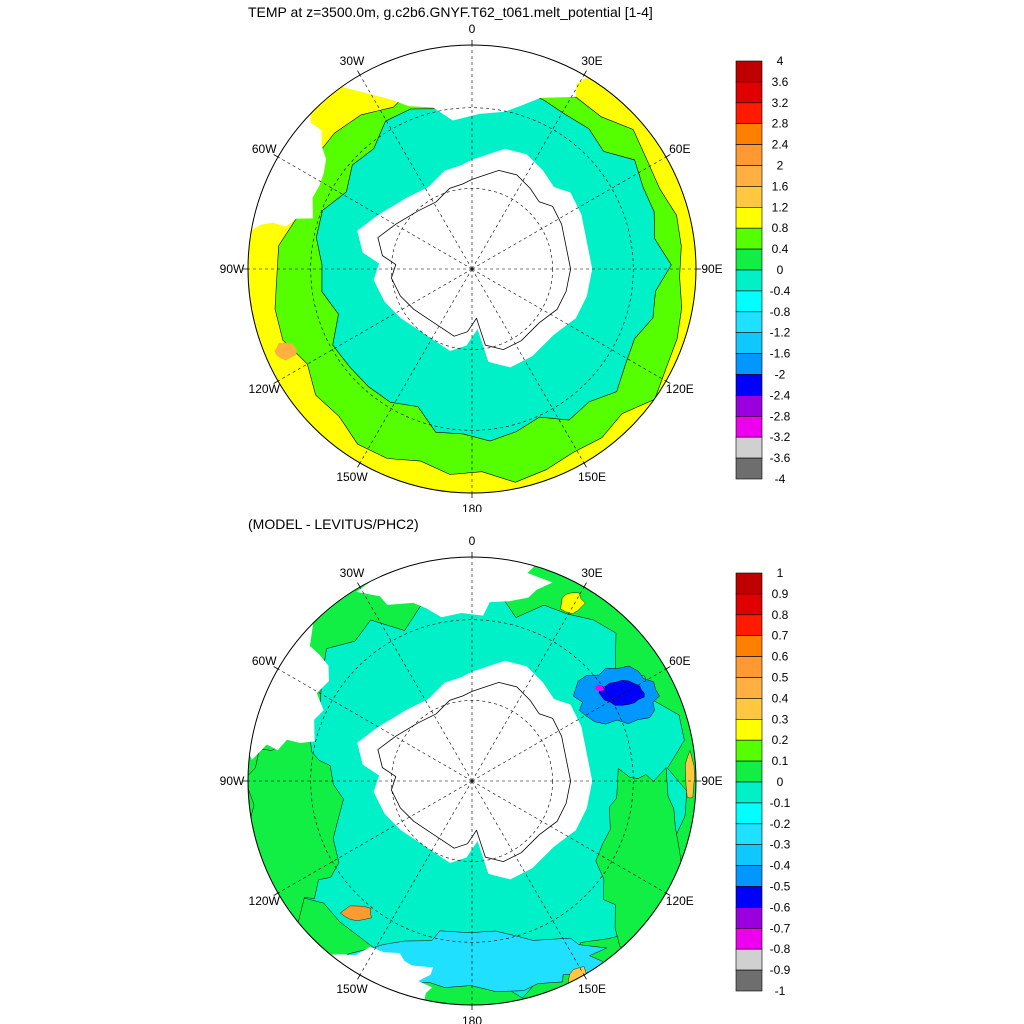 The height and width of the screenshot is (1024, 1024). Describe the element at coordinates (592, 477) in the screenshot. I see `longitude-label: 150E` at that location.